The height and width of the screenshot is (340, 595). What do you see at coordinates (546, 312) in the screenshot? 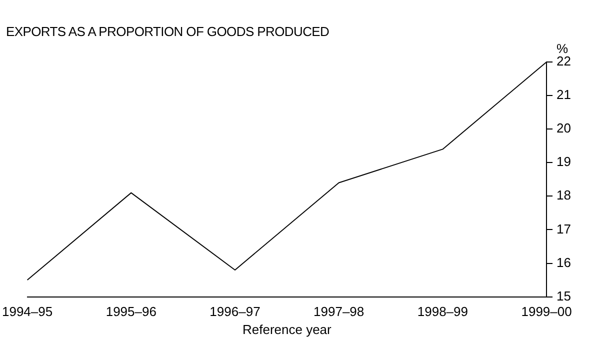
I see `x-tick-label: 1999–00` at bounding box center [546, 312].